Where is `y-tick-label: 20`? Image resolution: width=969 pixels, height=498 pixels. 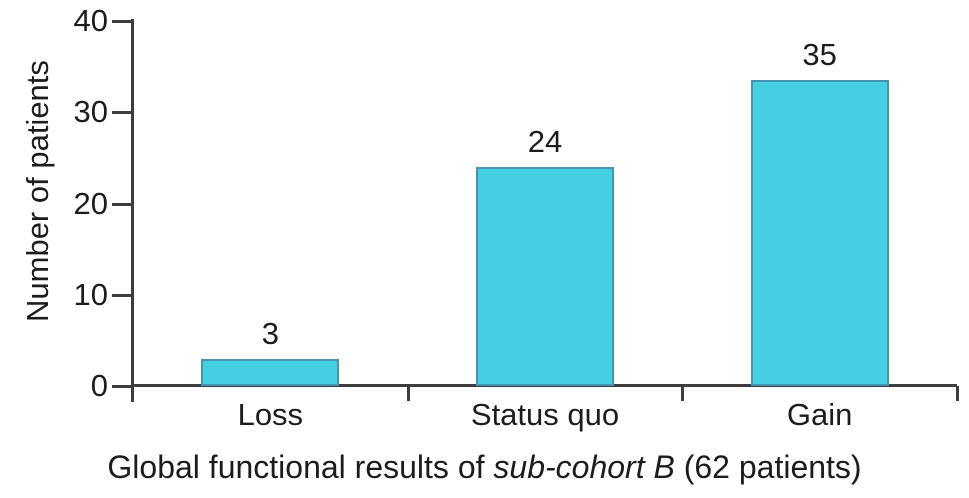 y-tick-label: 20 is located at coordinates (90, 203).